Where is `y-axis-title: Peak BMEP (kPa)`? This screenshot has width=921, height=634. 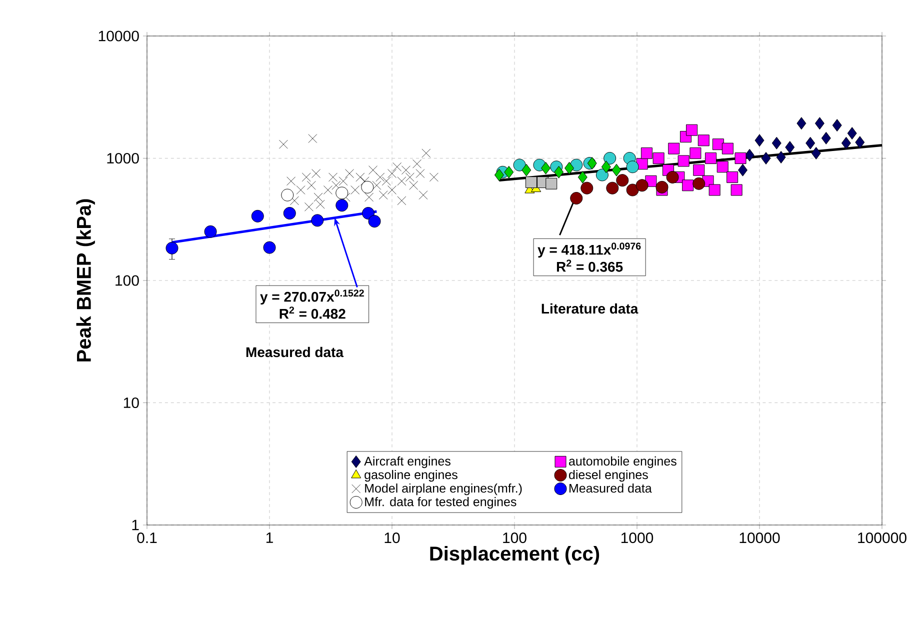
y-axis-title: Peak BMEP (kPa) is located at coordinates (85, 280).